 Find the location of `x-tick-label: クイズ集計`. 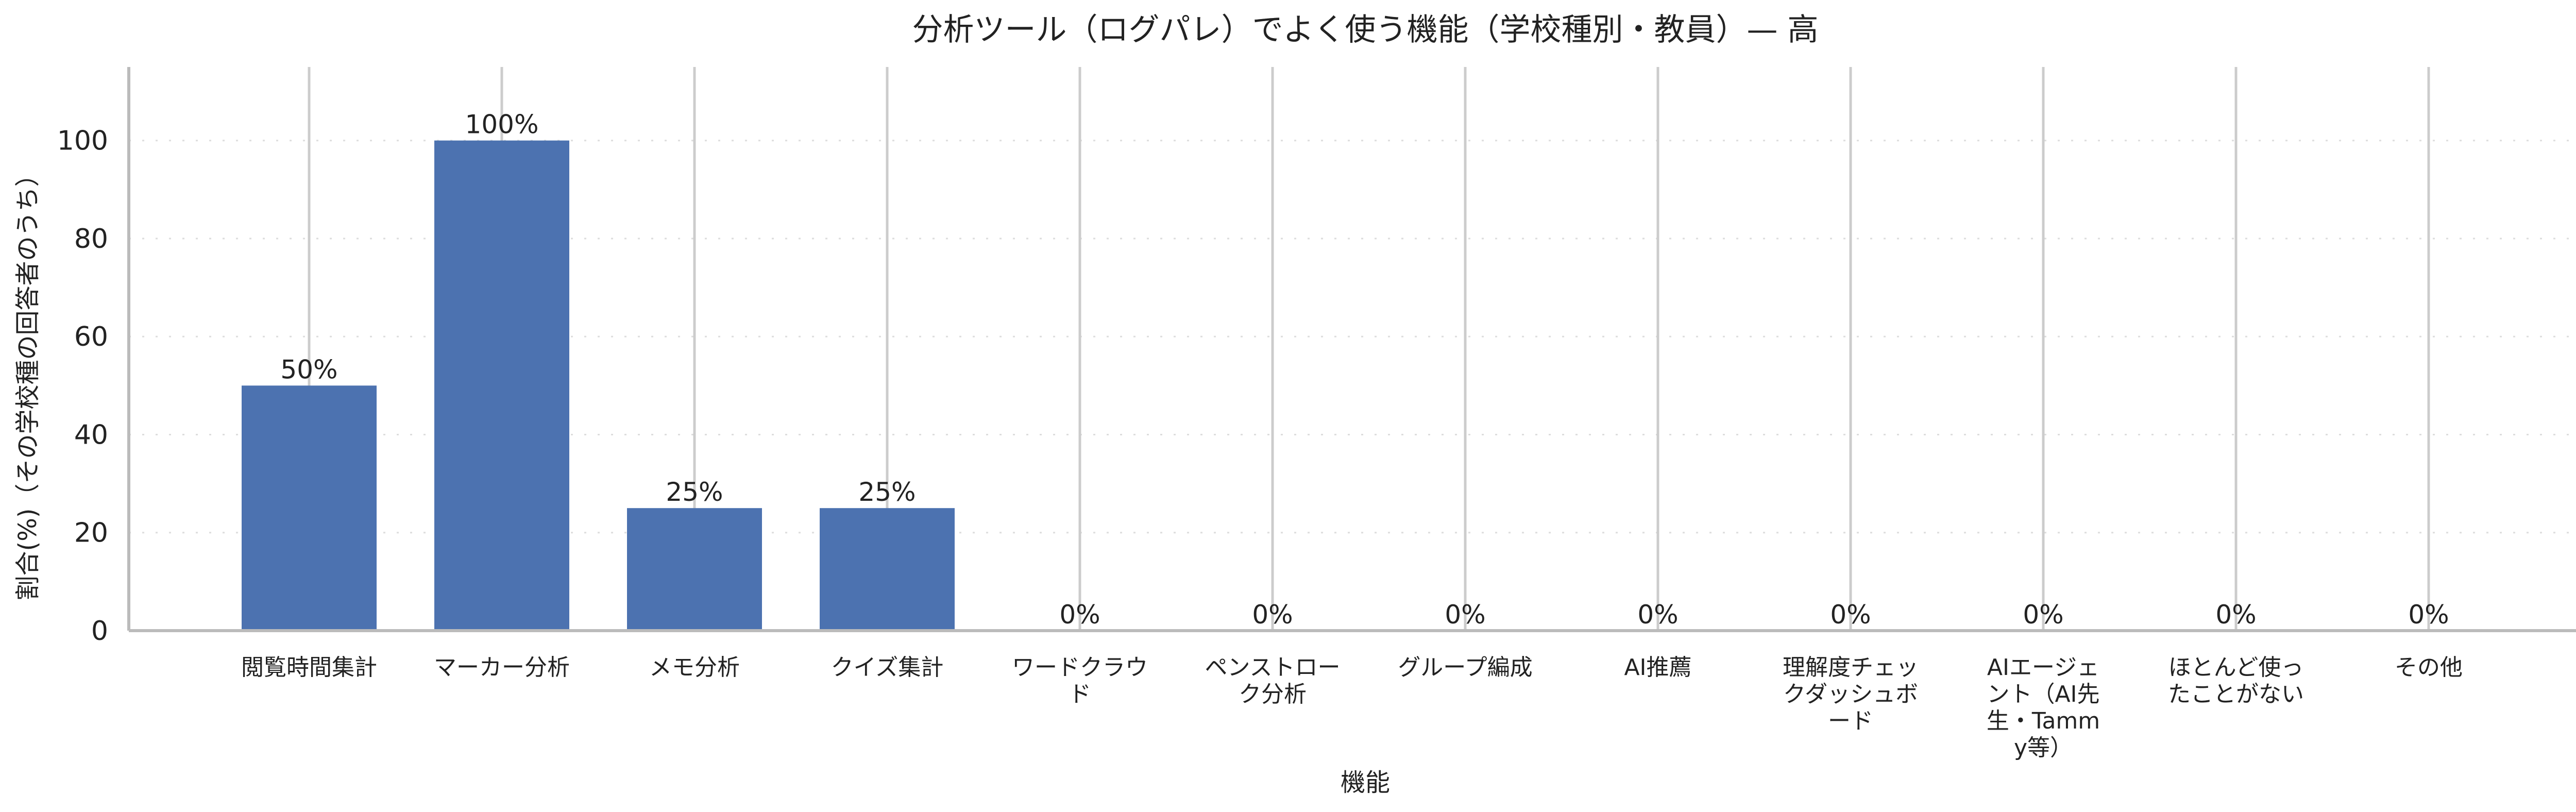

x-tick-label: クイズ集計 is located at coordinates (887, 668).